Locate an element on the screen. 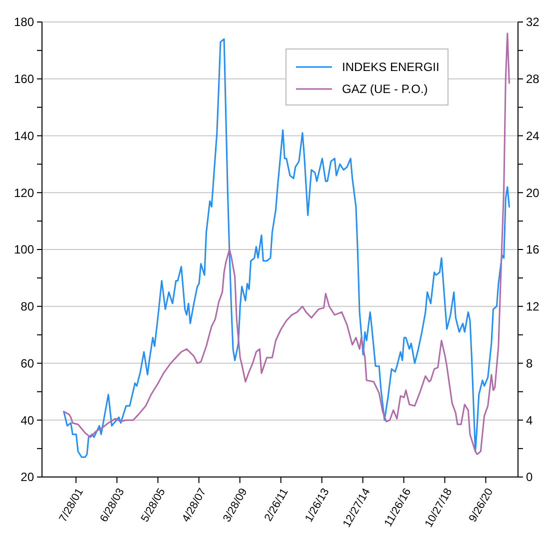 This screenshot has height=539, width=550. y-tick-label: 40 is located at coordinates (27, 420).